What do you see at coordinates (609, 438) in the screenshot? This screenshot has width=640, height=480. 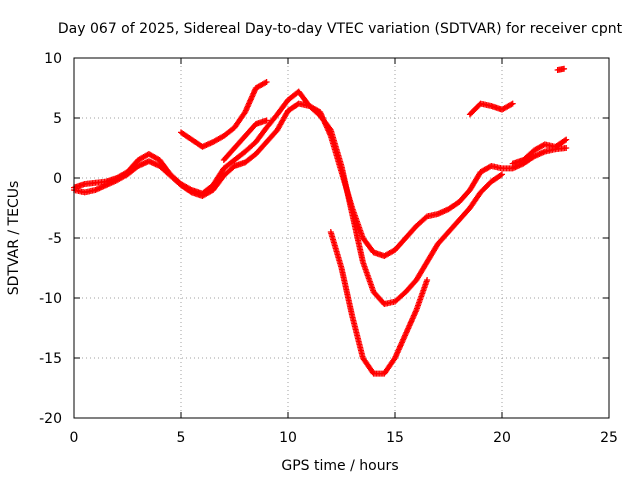 I see `x-tick-label: 25` at bounding box center [609, 438].